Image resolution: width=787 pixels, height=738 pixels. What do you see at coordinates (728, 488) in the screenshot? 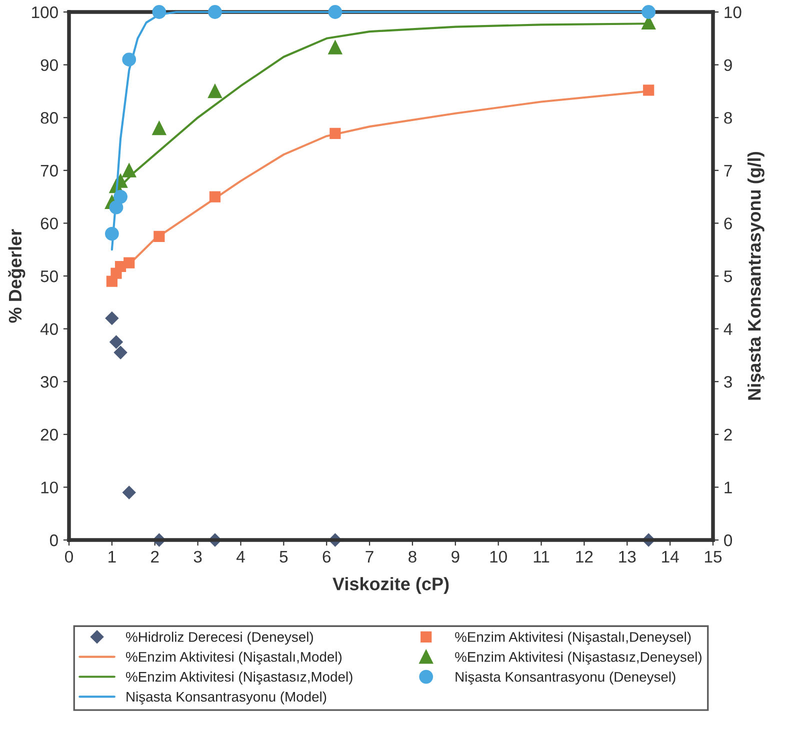
I see `y2-tick-label: 1` at bounding box center [728, 488].